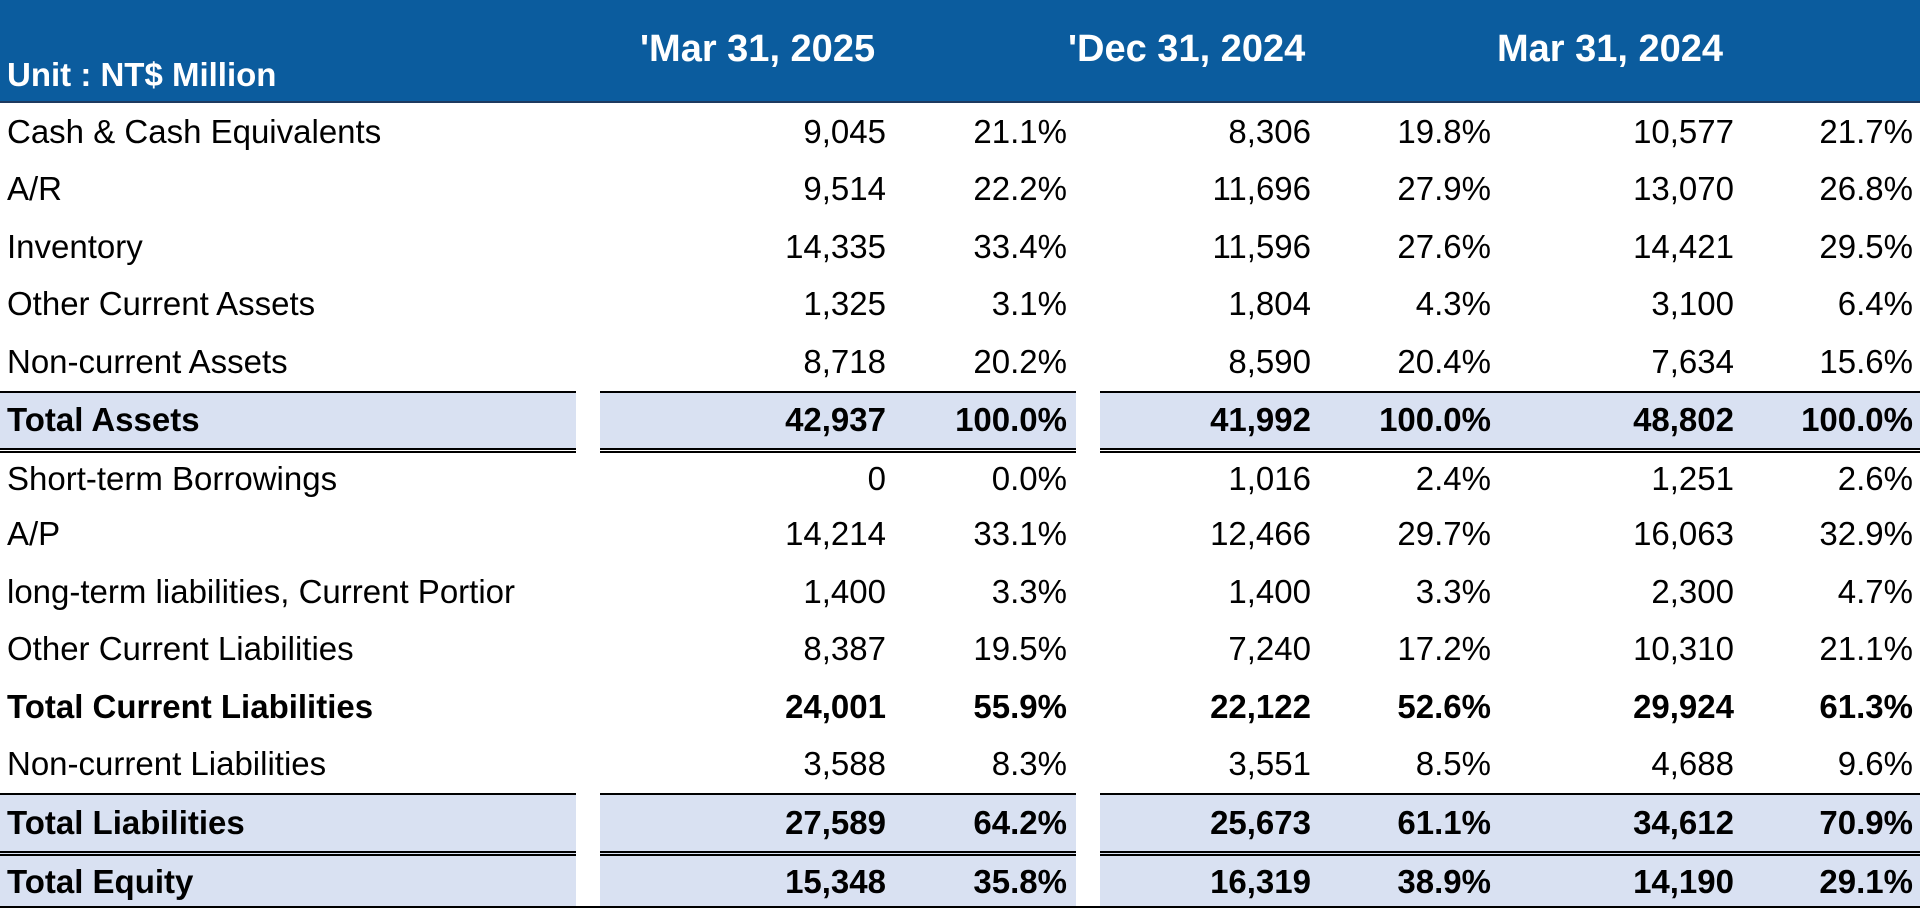 This screenshot has height=915, width=1920. I want to click on pct-dec-2024-cell: 4.3%, so click(1453, 304).